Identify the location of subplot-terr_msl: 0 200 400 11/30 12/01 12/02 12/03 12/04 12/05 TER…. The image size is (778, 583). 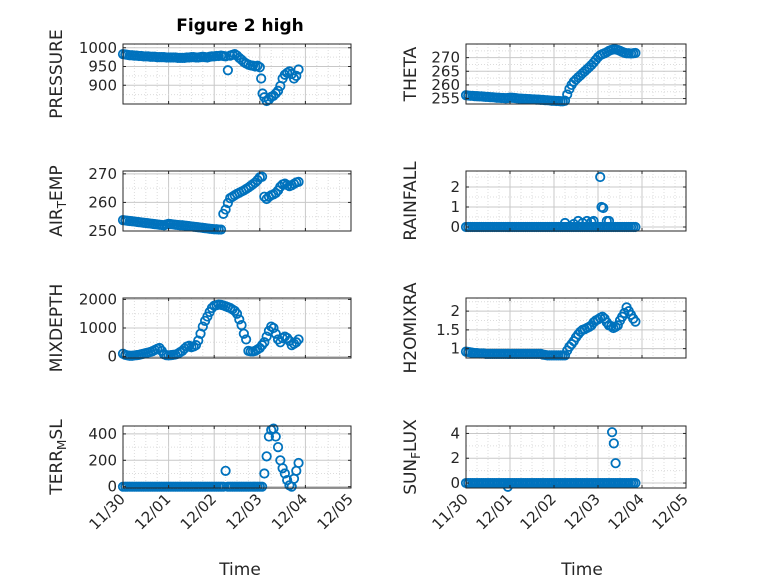
(202, 476).